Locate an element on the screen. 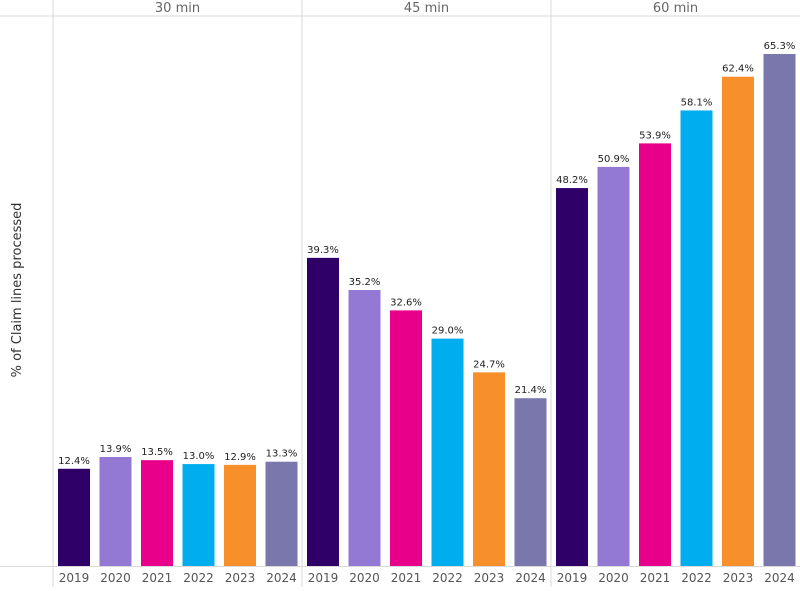 The height and width of the screenshot is (591, 800). panel-header: 30 min is located at coordinates (177, 8).